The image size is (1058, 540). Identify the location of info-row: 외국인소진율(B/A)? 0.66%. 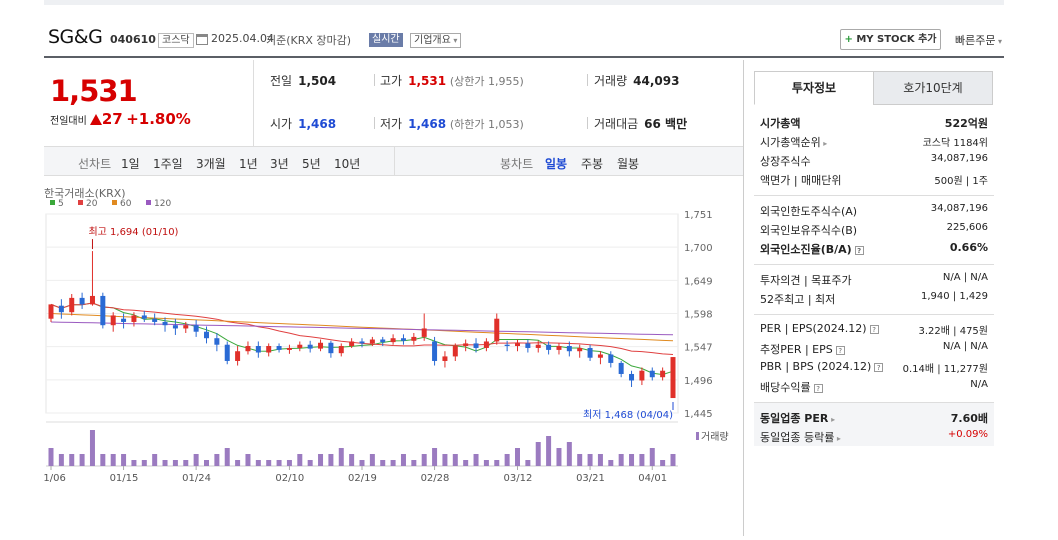
(874, 248).